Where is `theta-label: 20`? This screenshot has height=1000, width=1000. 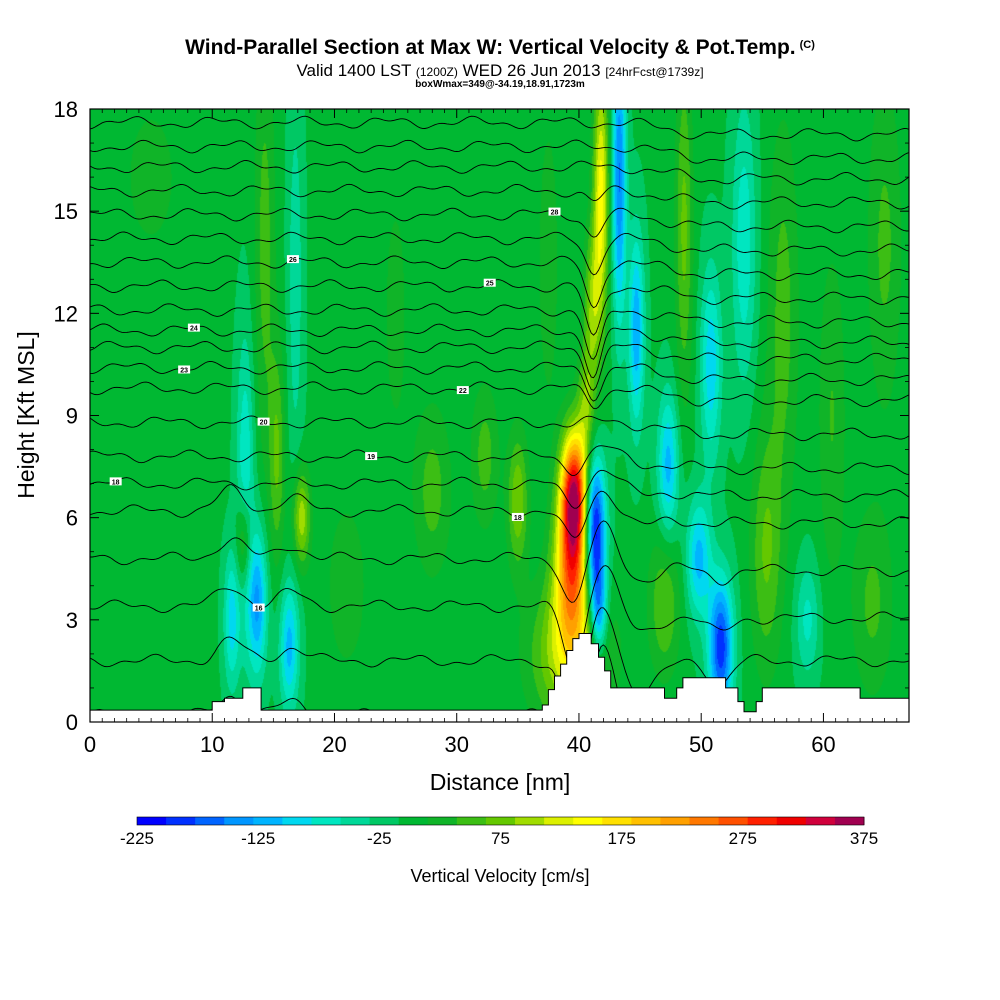
theta-label: 20 is located at coordinates (264, 423).